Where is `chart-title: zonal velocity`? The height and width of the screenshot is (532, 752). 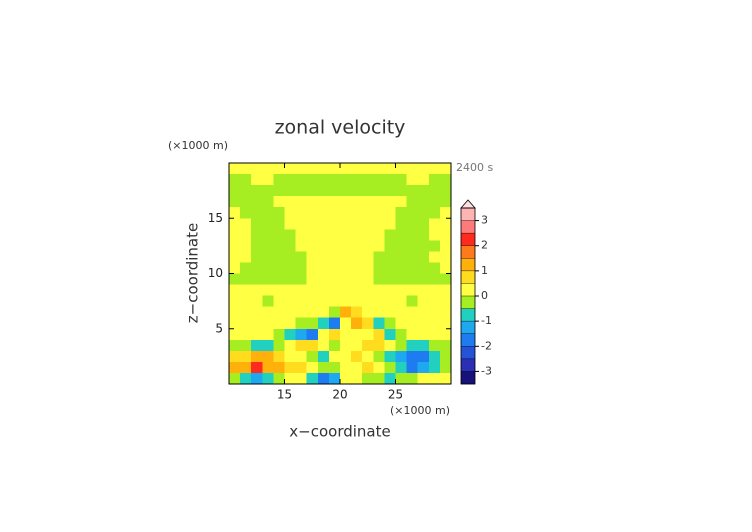
chart-title: zonal velocity is located at coordinates (340, 128).